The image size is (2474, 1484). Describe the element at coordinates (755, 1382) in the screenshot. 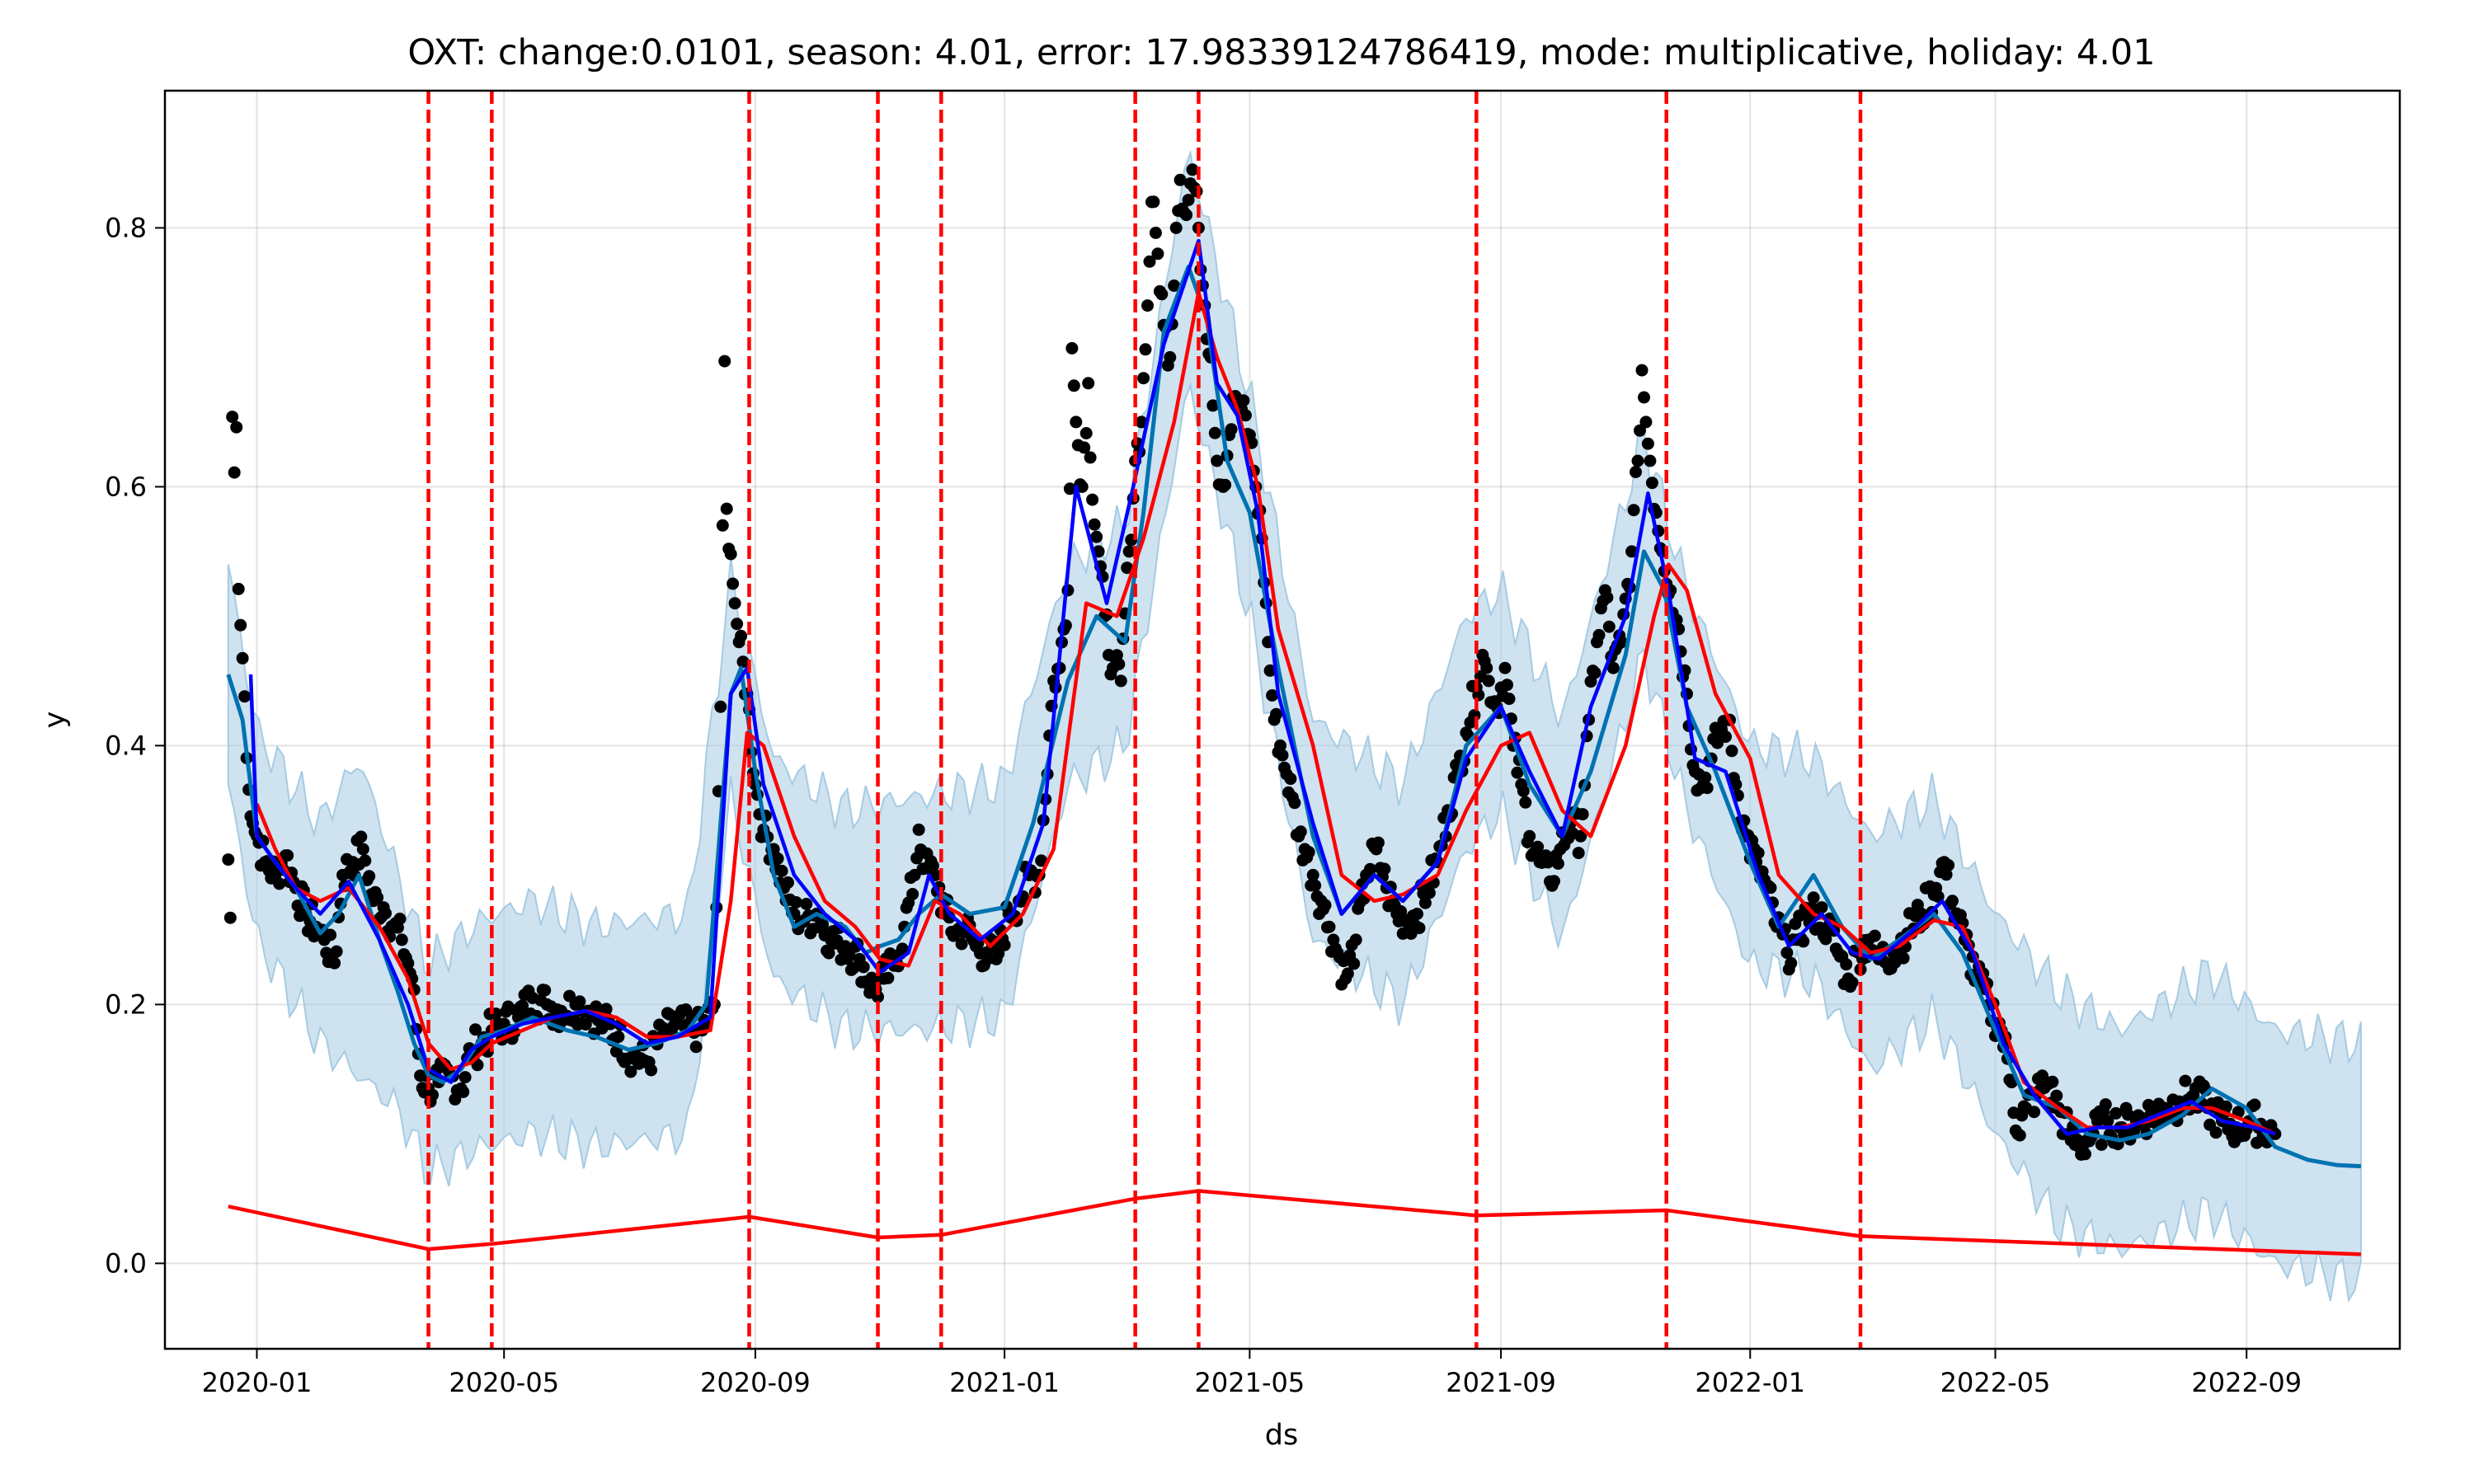

I see `x-tick-label: 2020-09` at that location.